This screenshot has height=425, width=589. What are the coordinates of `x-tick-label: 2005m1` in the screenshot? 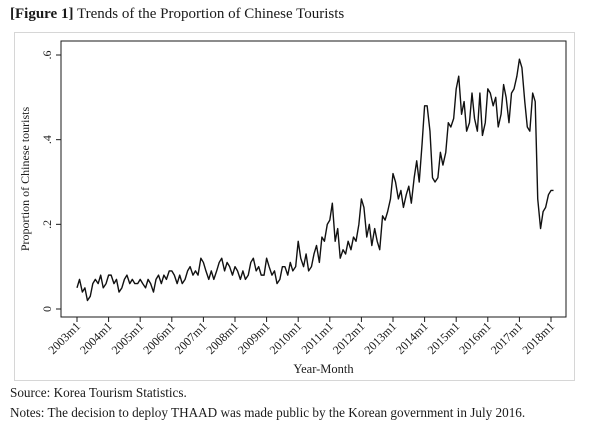 It's located at (128, 338).